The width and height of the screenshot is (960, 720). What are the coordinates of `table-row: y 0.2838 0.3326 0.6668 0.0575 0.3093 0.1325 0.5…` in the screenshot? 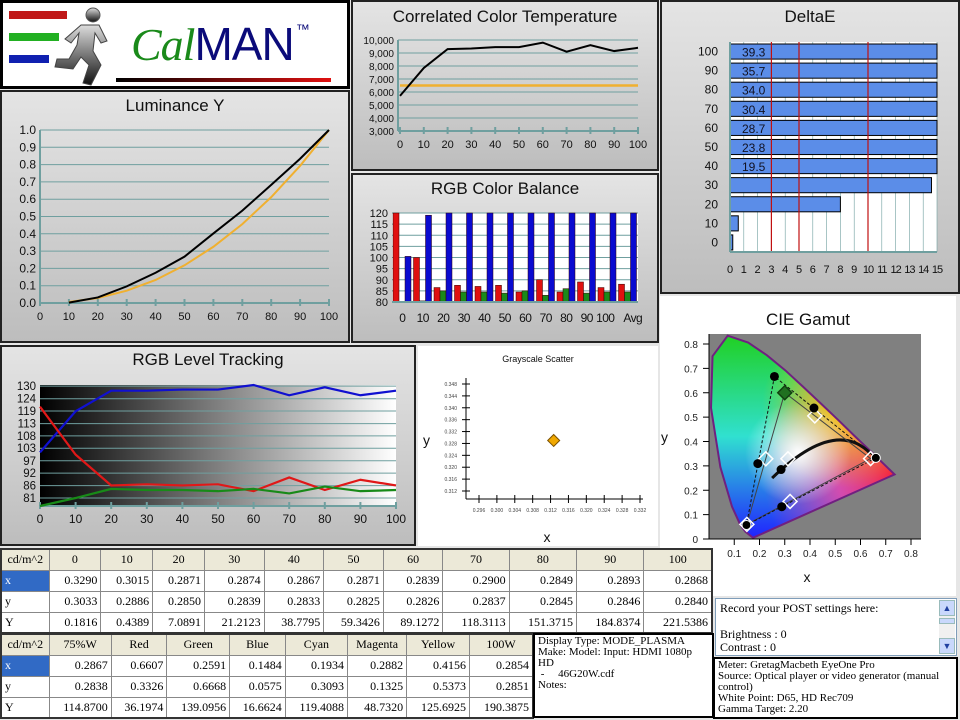 It's located at (267, 686).